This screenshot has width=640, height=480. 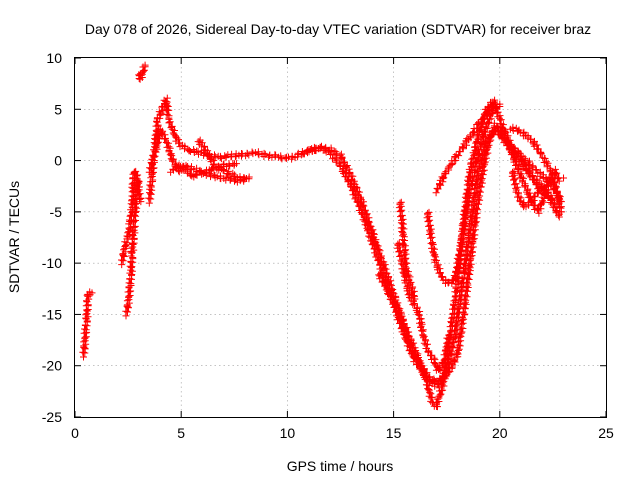 What do you see at coordinates (58, 109) in the screenshot?
I see `y-tick-label: 5` at bounding box center [58, 109].